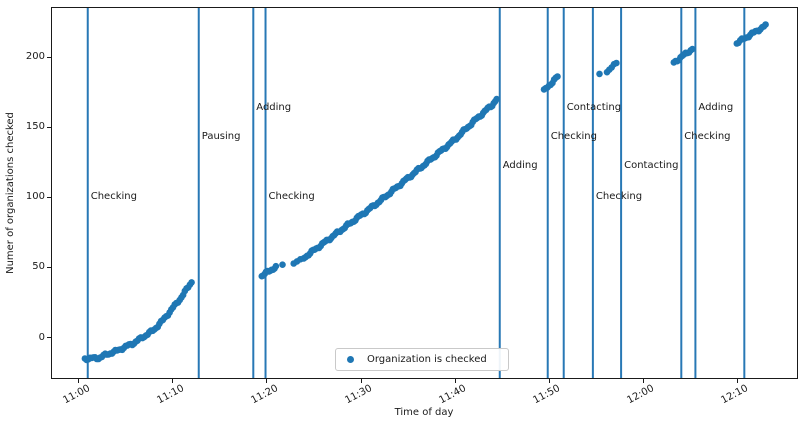 Image resolution: width=803 pixels, height=430 pixels. I want to click on y-tick-label: 100, so click(35, 197).